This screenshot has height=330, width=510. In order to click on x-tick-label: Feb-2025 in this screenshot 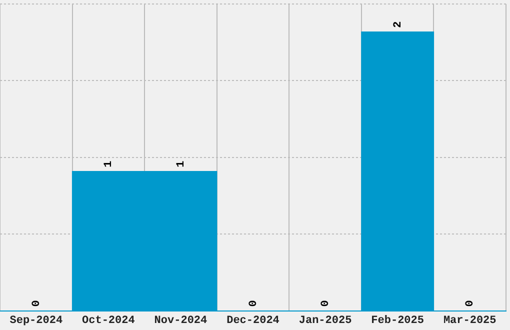, I will do `click(397, 321)`.